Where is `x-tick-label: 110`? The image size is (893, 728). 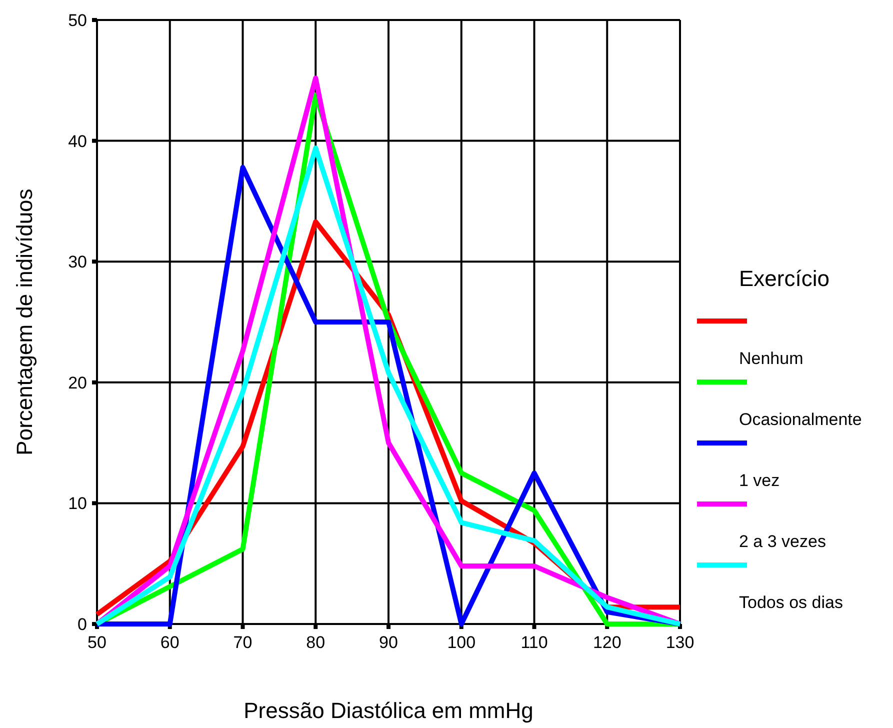
x-tick-label: 110 is located at coordinates (534, 642).